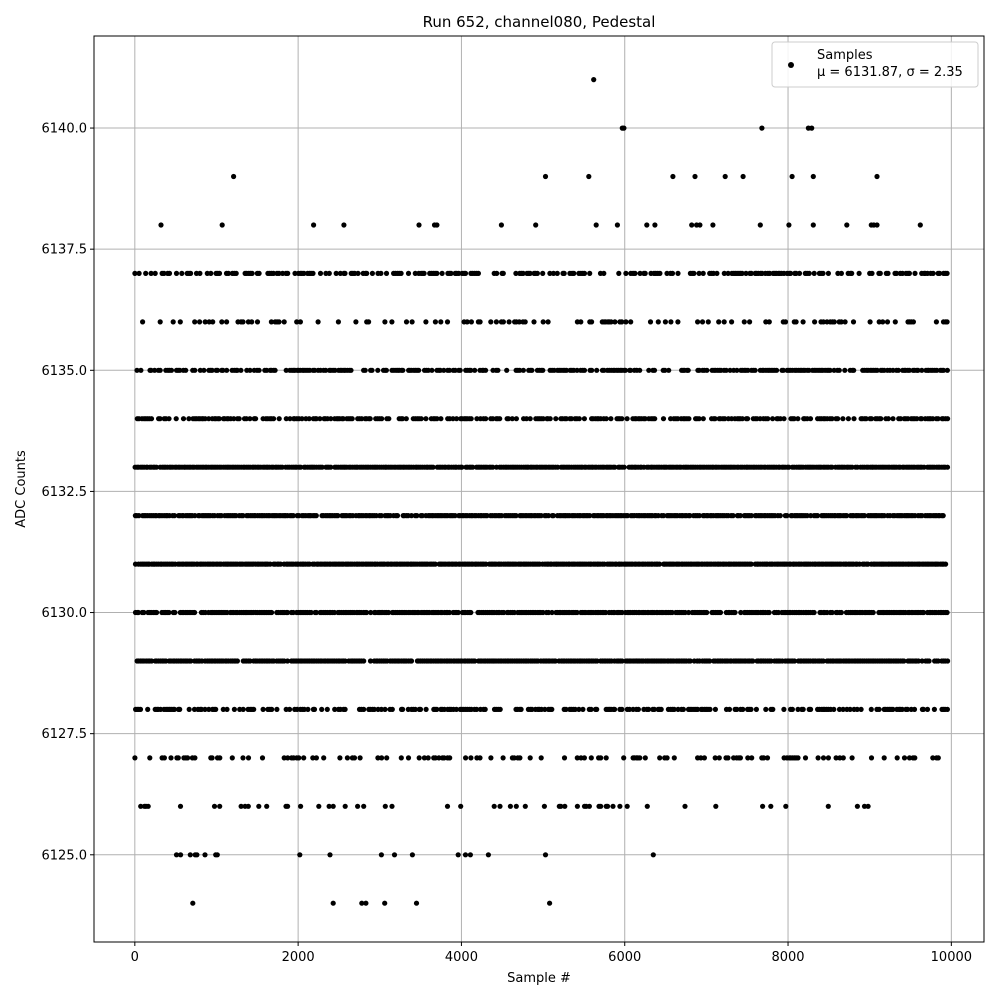 The image size is (1000, 1000). What do you see at coordinates (135, 957) in the screenshot?
I see `x-tick-label: 0` at bounding box center [135, 957].